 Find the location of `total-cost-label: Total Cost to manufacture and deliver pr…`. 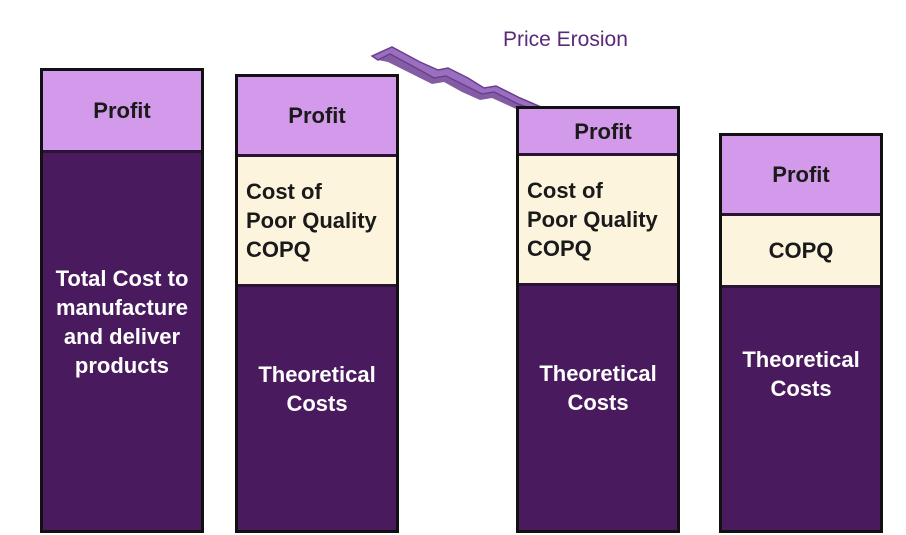

total-cost-label: Total Cost to manufacture and deliver pr… is located at coordinates (122, 321).